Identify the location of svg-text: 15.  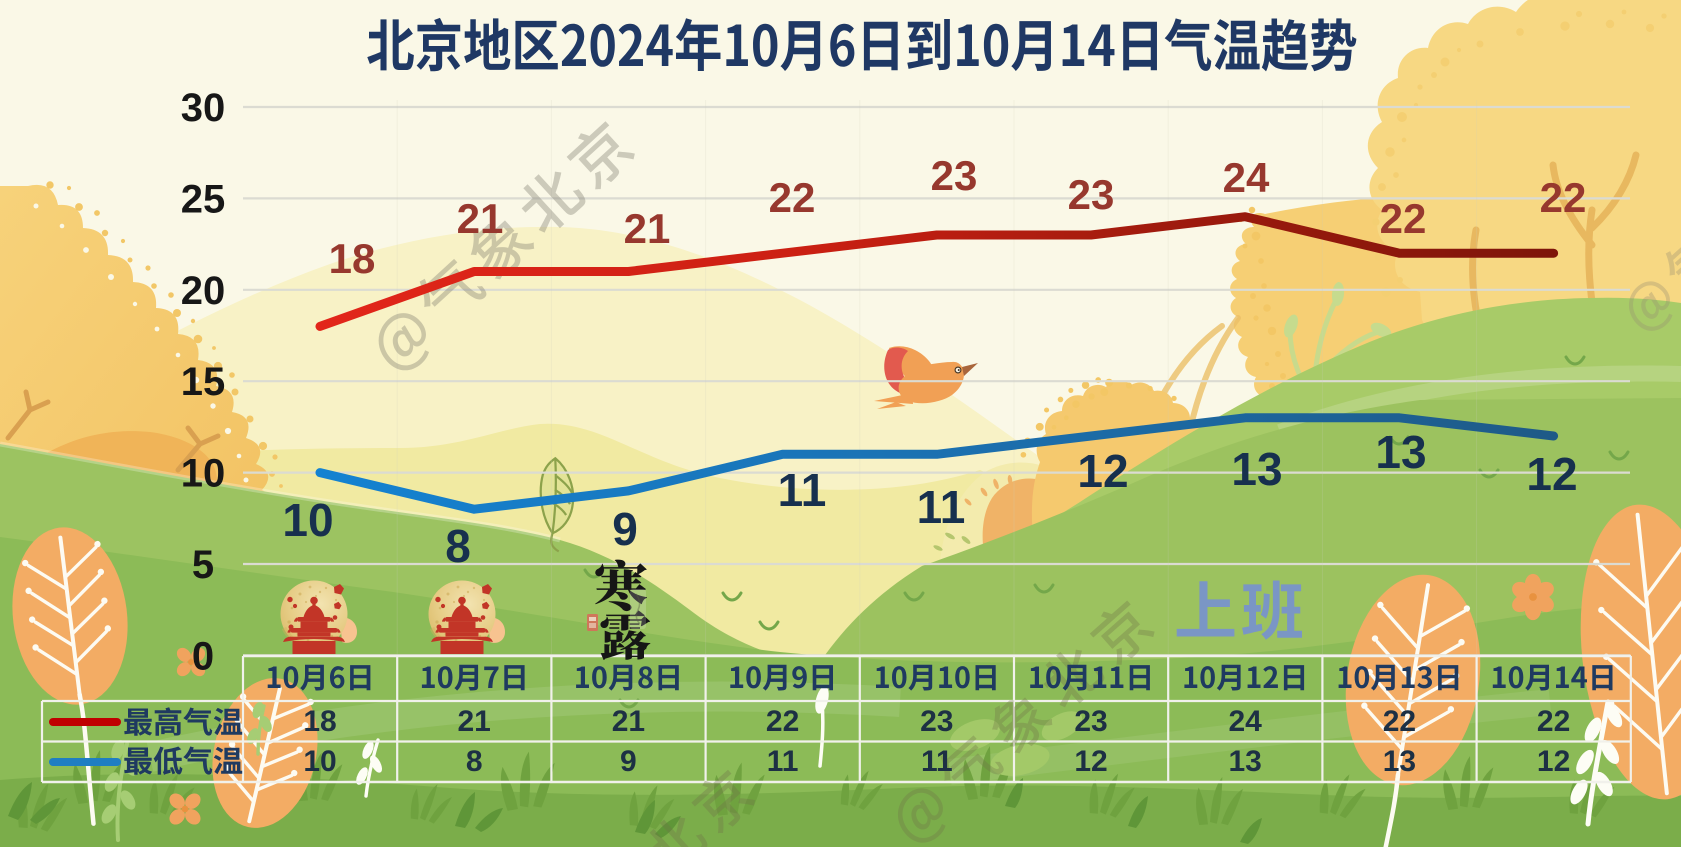
(203, 382).